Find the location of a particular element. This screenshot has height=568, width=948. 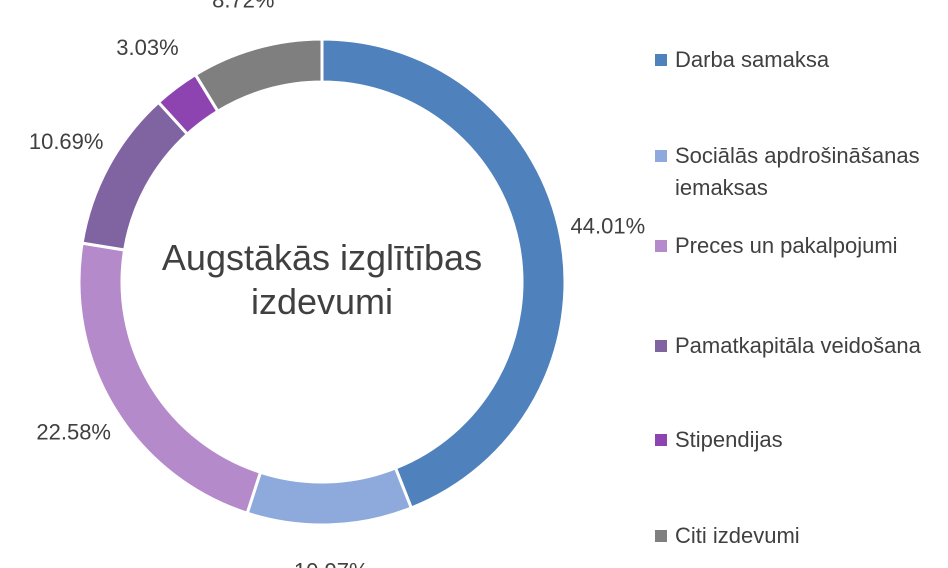

legend-label: Pamatkapitāla veidošana is located at coordinates (798, 345).